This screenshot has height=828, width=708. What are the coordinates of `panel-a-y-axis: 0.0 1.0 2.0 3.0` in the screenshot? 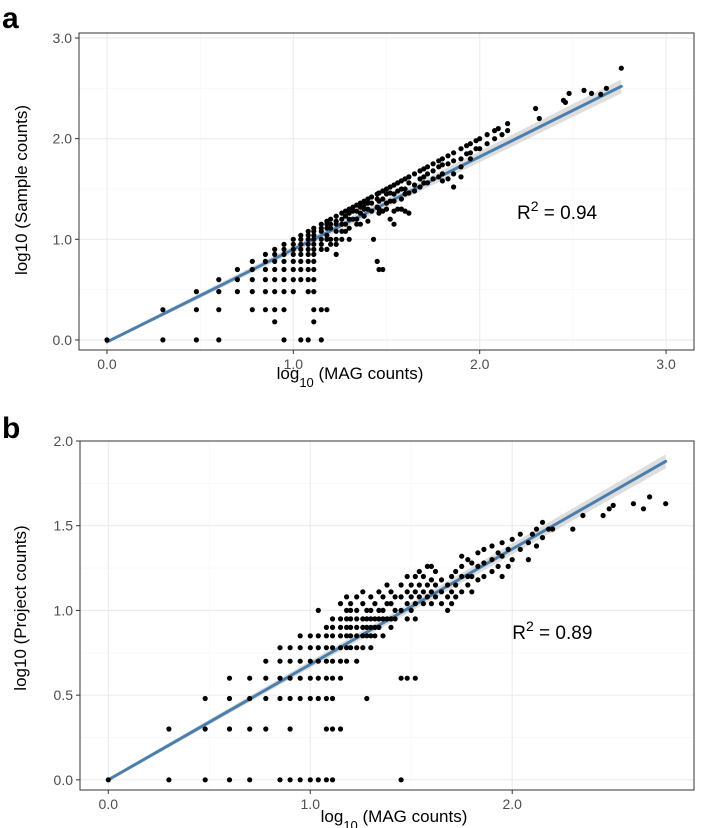 It's located at (66, 189).